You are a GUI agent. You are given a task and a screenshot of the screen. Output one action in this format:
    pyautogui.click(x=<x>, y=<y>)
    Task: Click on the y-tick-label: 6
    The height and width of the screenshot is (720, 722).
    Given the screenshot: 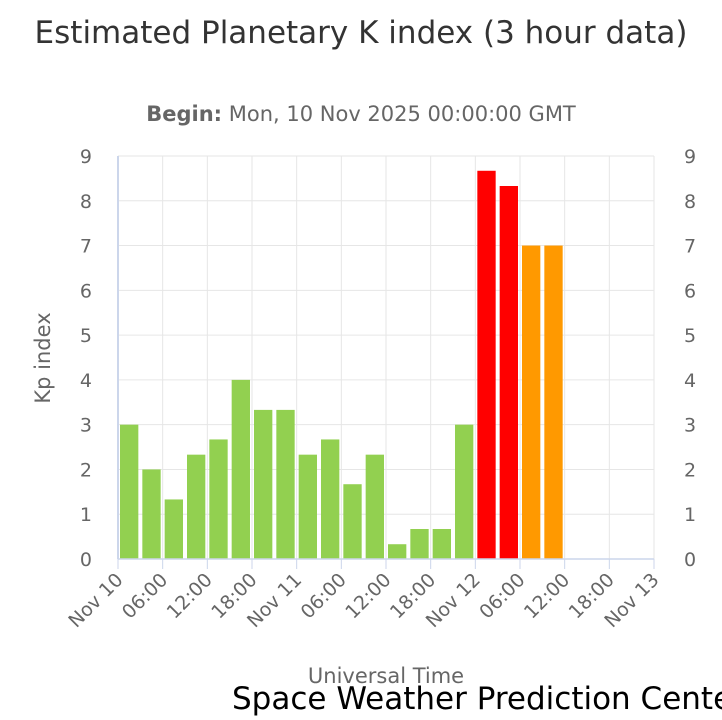 What is the action you would take?
    pyautogui.click(x=86, y=291)
    